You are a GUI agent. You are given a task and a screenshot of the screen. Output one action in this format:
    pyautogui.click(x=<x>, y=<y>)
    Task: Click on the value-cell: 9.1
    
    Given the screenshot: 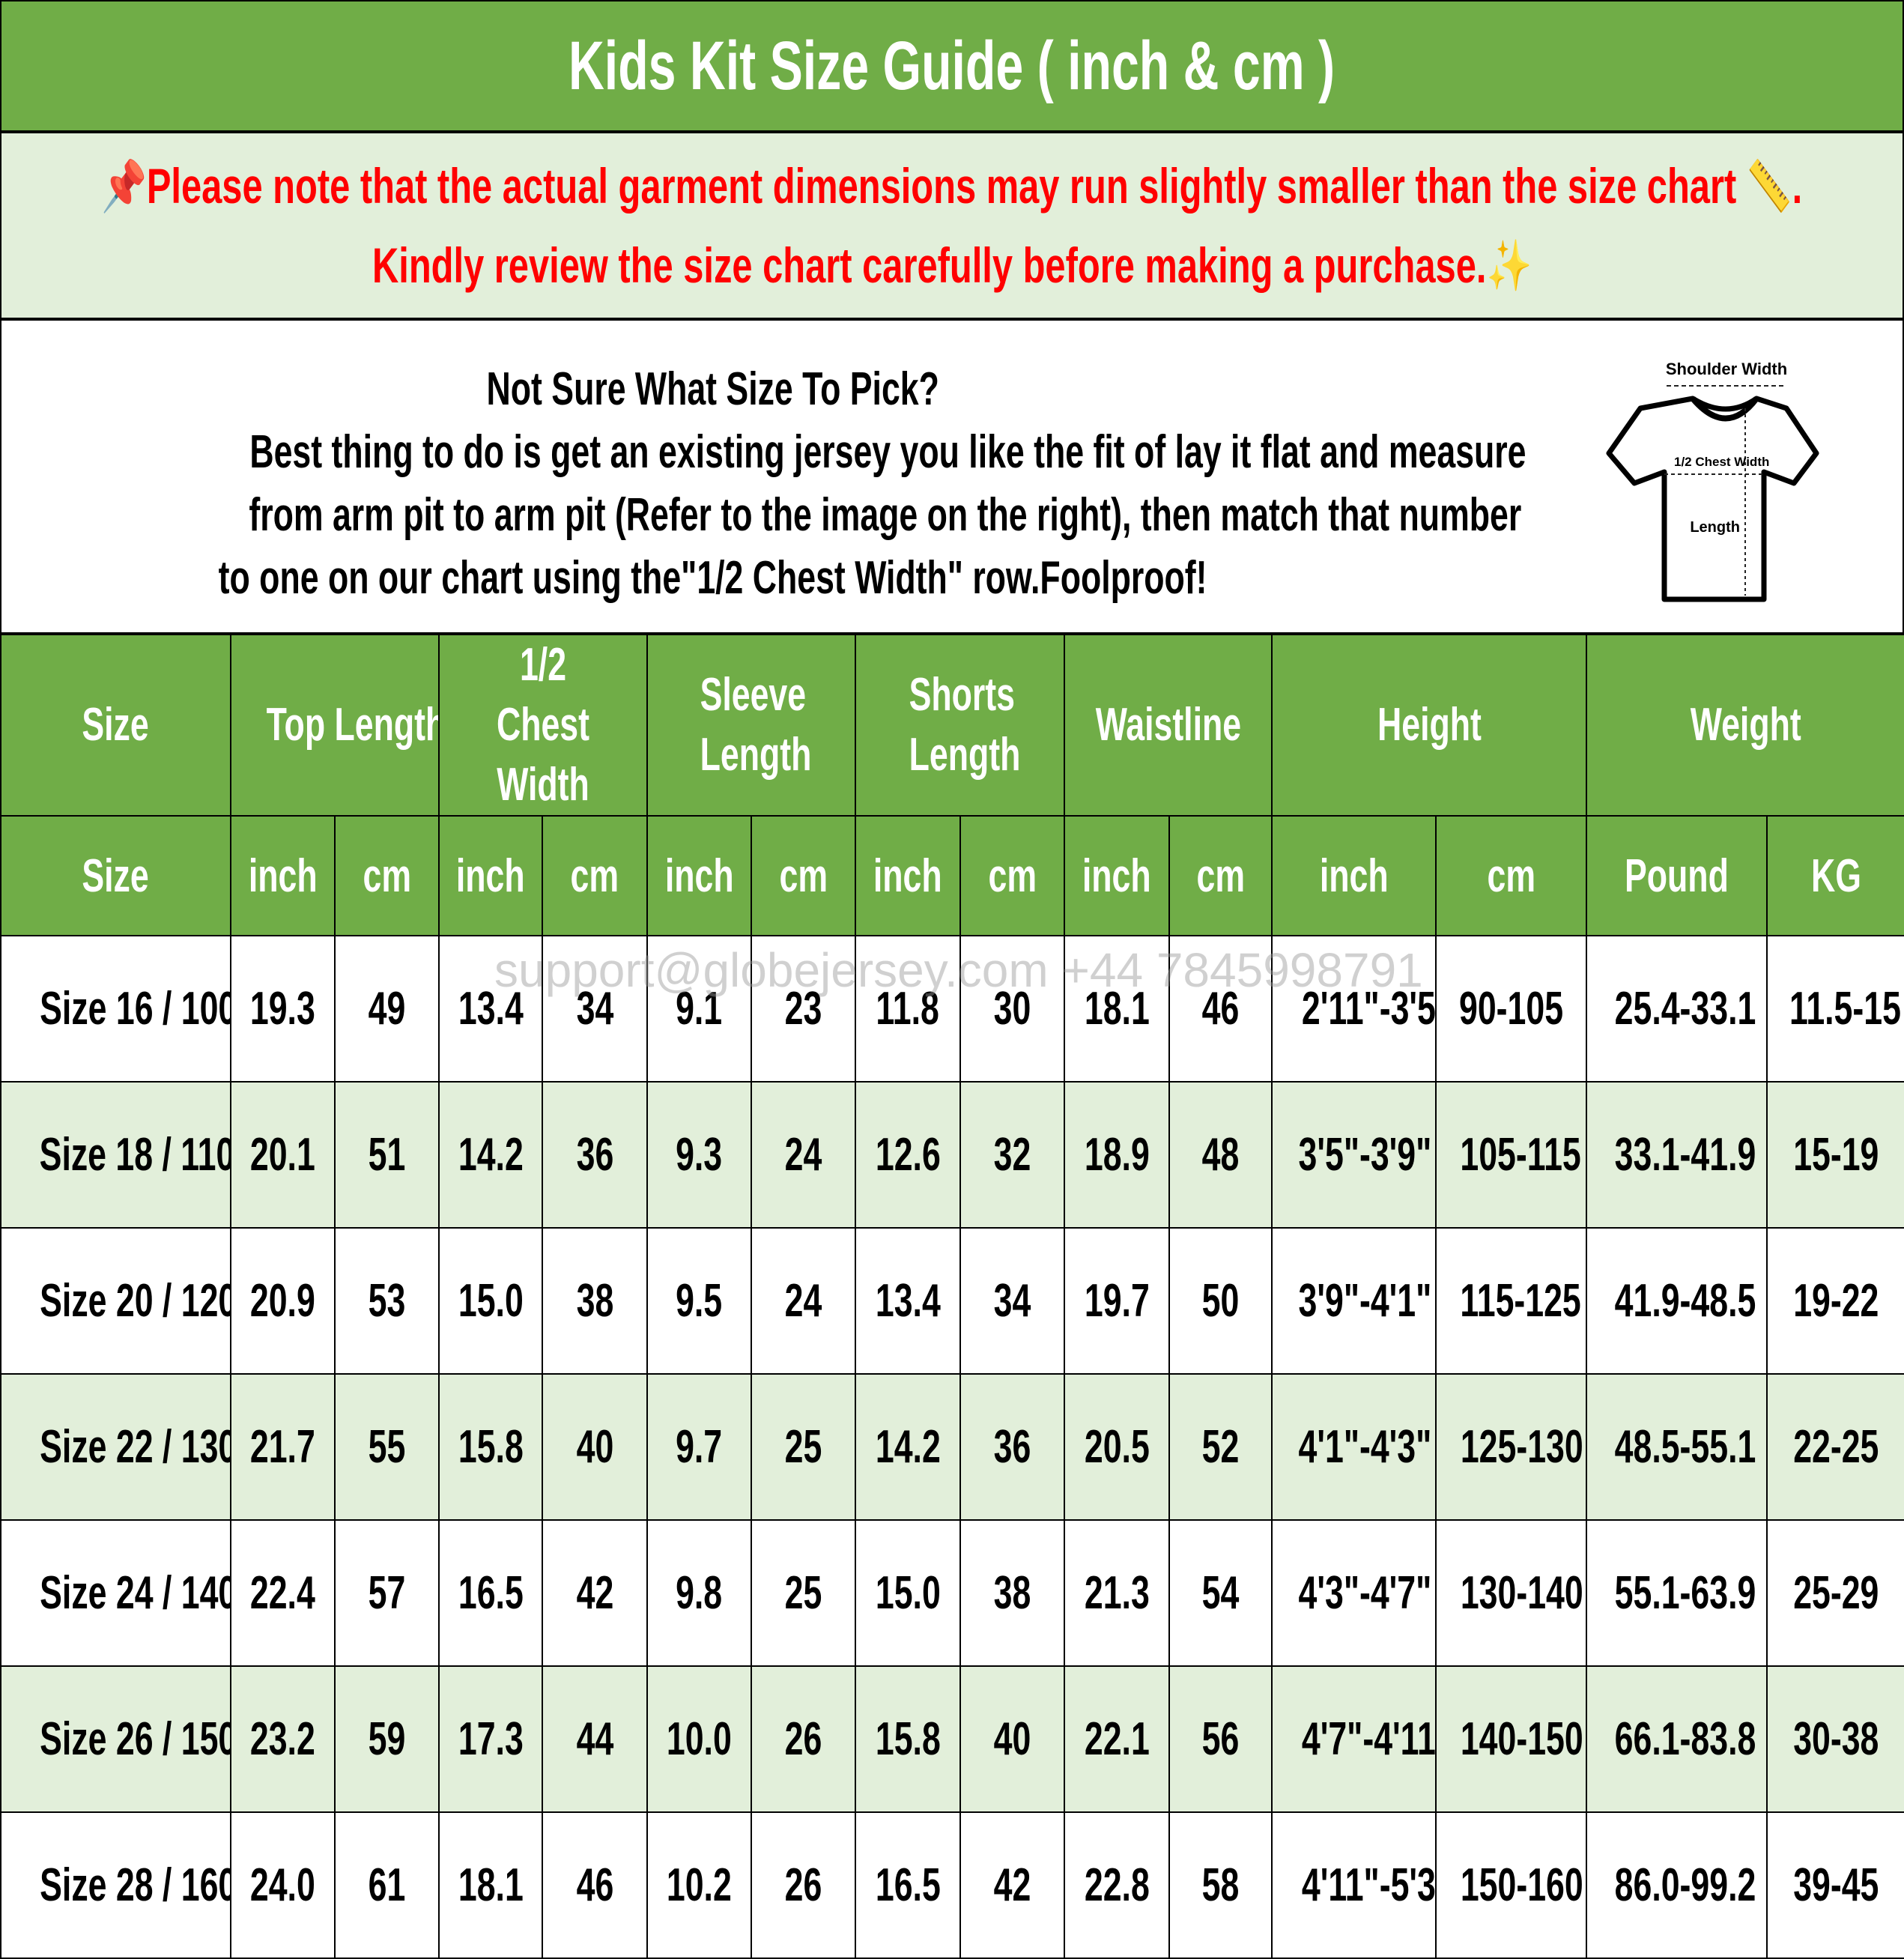 What is the action you would take?
    pyautogui.click(x=699, y=1009)
    